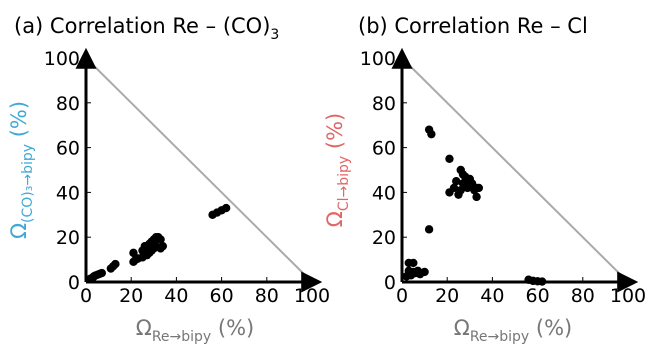 The image size is (651, 345). Describe the element at coordinates (146, 28) in the screenshot. I see `panel-a-title: (a) Correlation Re – (CO)3` at that location.